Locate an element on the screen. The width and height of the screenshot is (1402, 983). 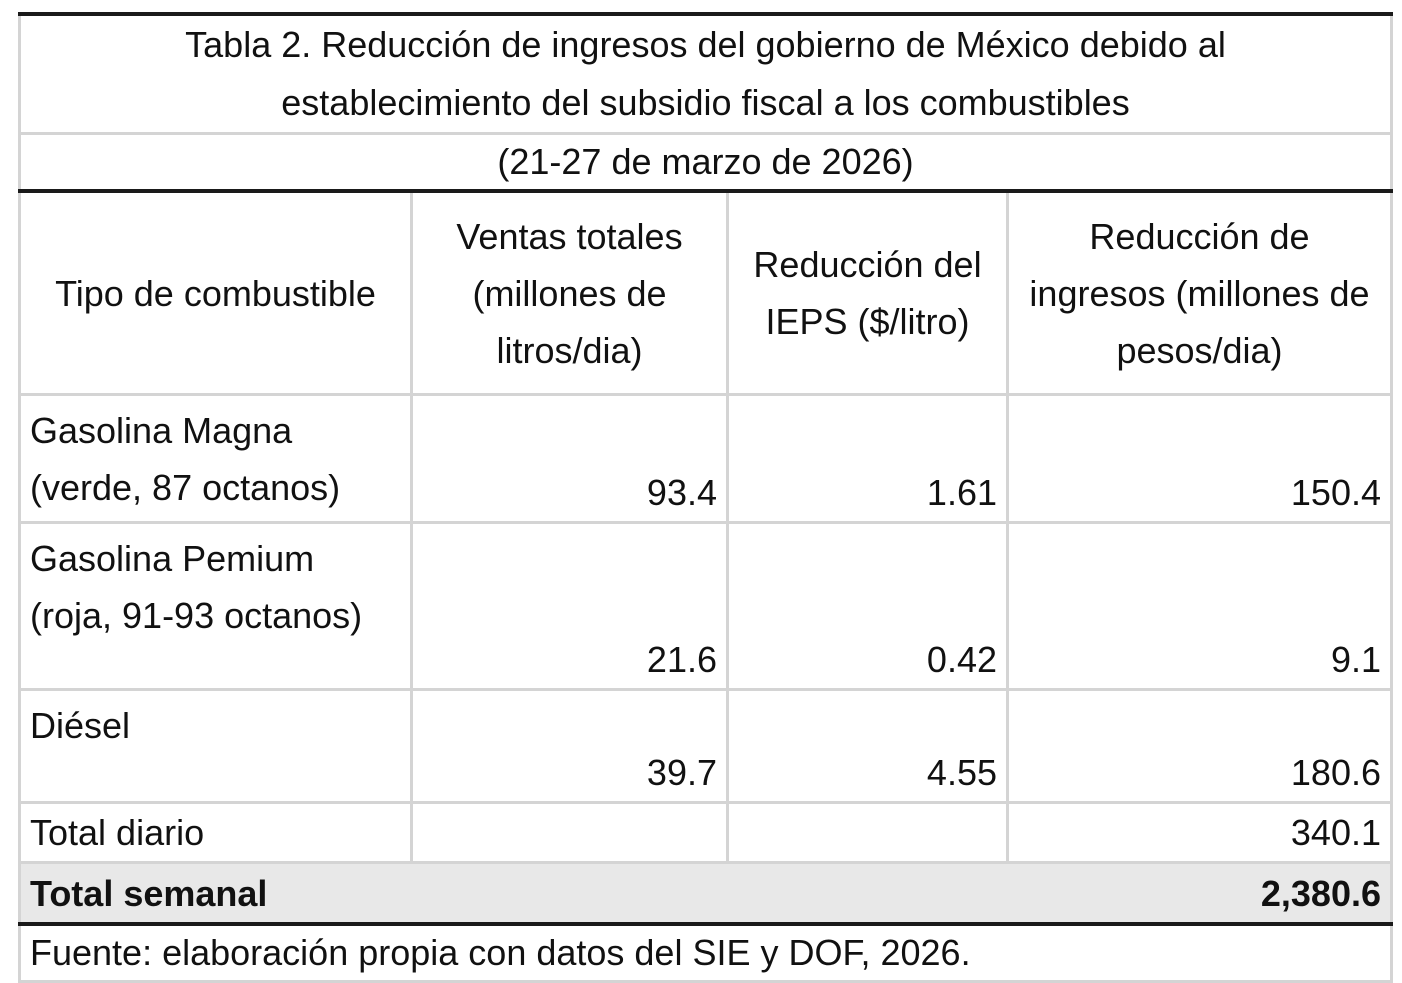
fuel-name-premium: Gasolina Pemium (roja, 91-93 octanos) is located at coordinates (215, 606).